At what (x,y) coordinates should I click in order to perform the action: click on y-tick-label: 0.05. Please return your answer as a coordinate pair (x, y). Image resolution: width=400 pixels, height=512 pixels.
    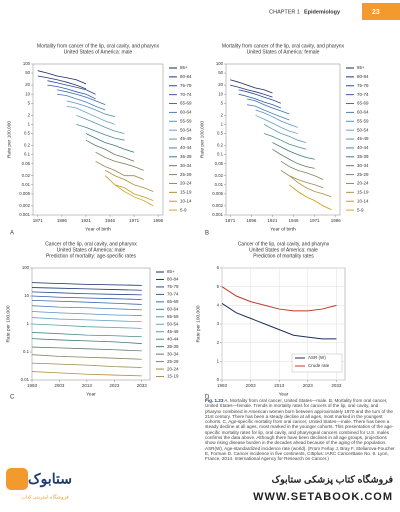
    Looking at the image, I should click on (26, 163).